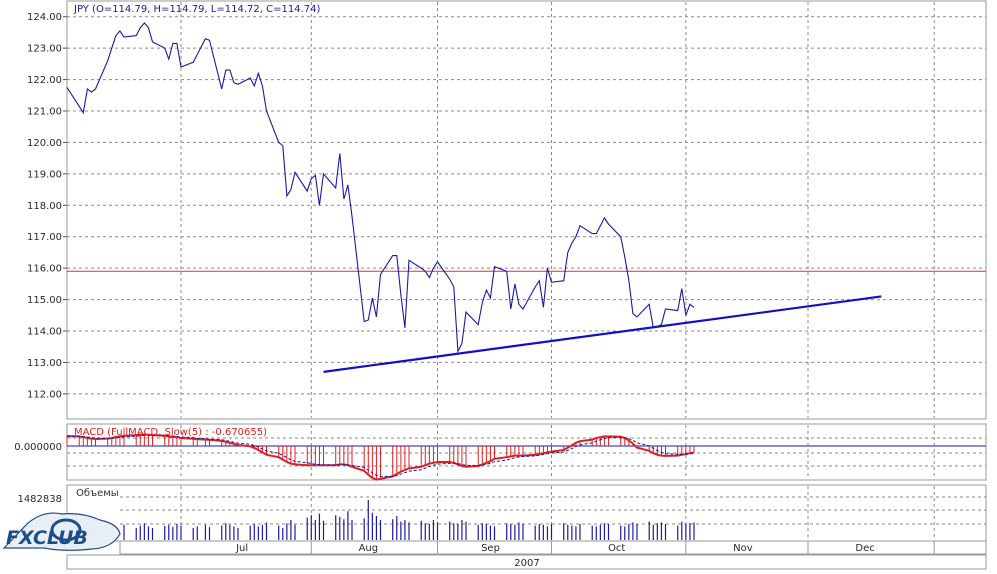  Describe the element at coordinates (44, 363) in the screenshot. I see `price-ytick-label: 113.00` at that location.